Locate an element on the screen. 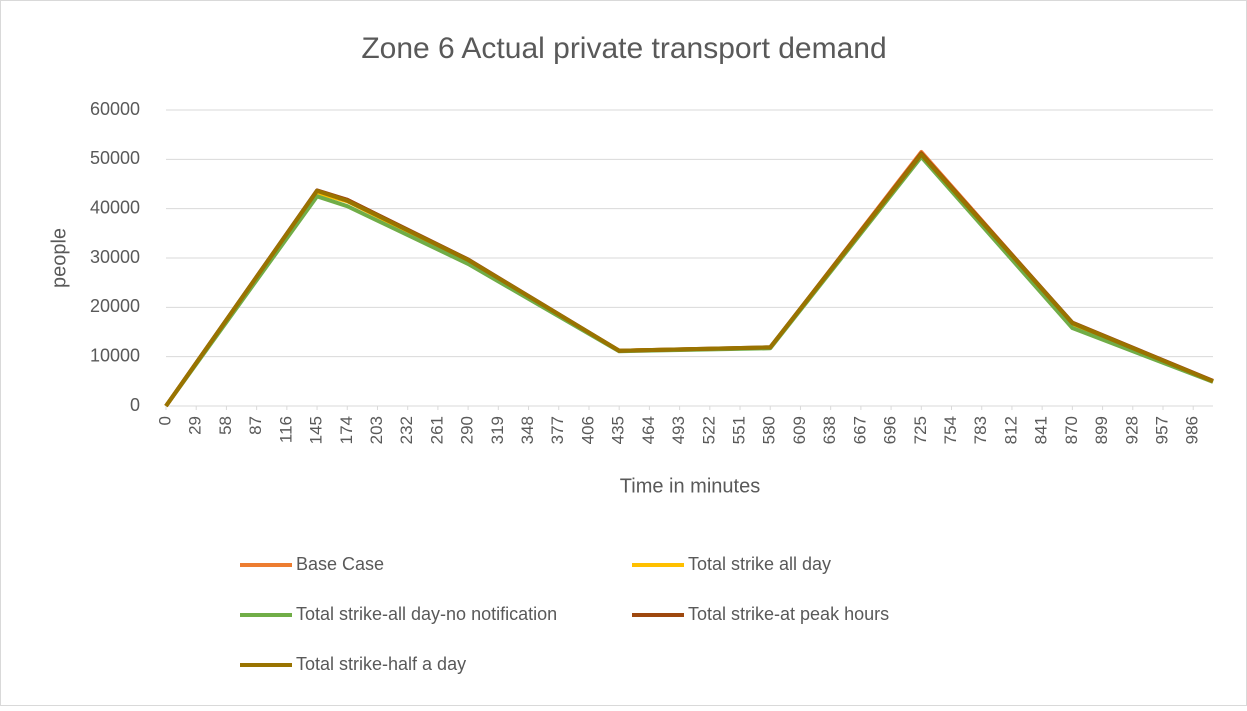  x-tick-label: 638 is located at coordinates (829, 430).